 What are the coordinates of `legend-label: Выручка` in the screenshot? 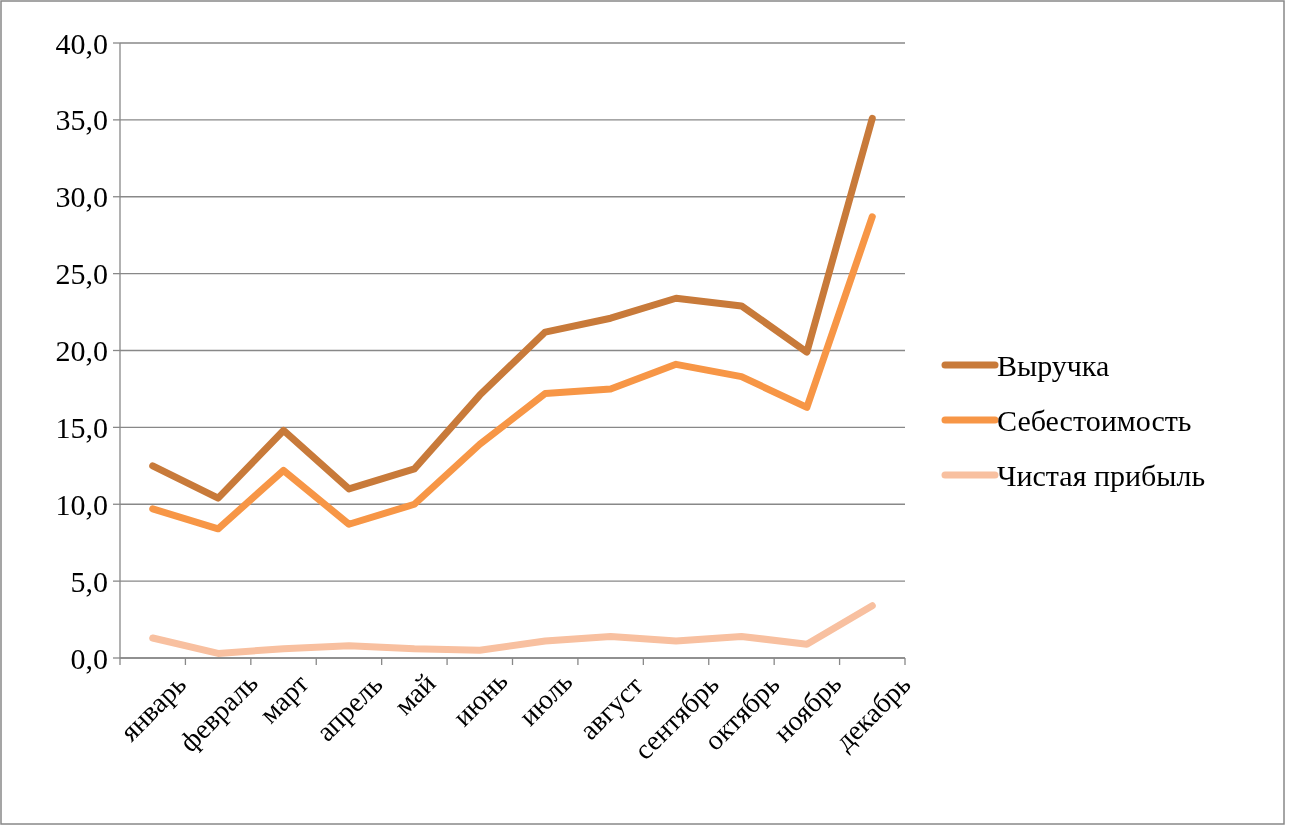 It's located at (1053, 365).